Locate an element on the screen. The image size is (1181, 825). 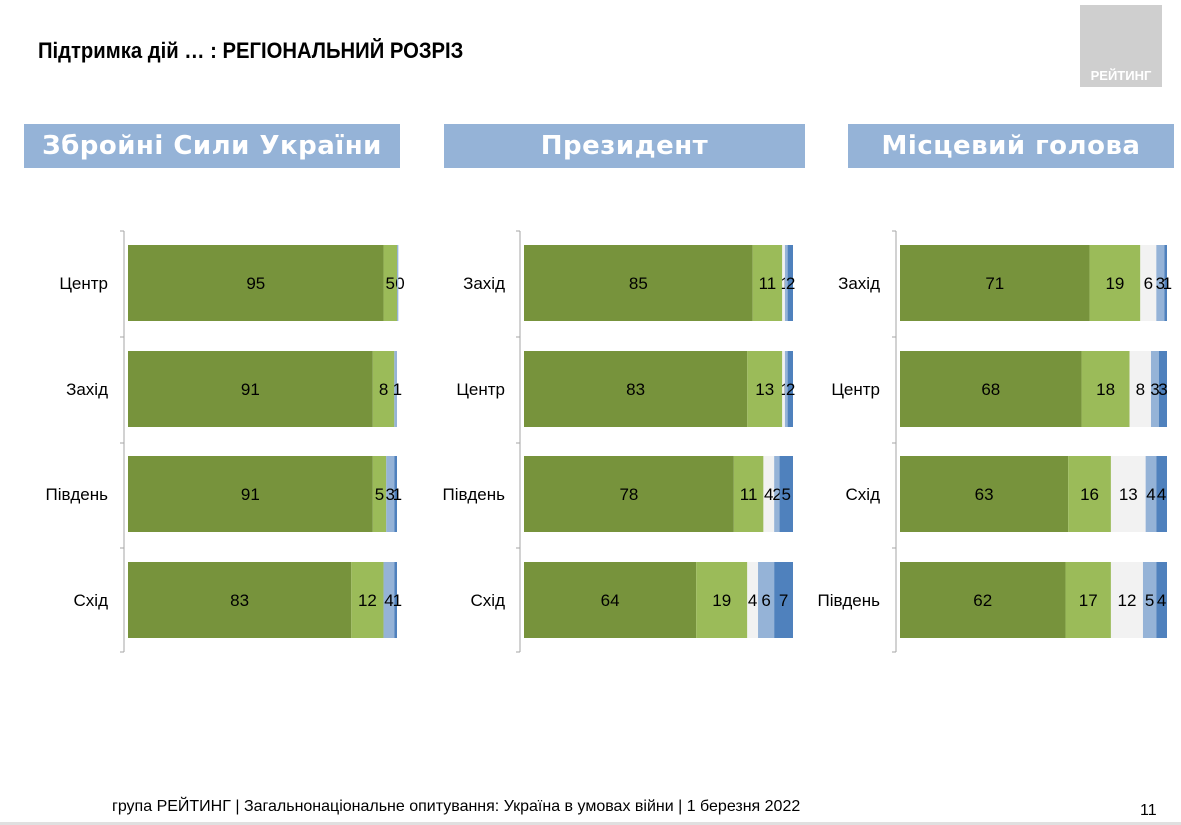
data-label: 95 is located at coordinates (255, 283).